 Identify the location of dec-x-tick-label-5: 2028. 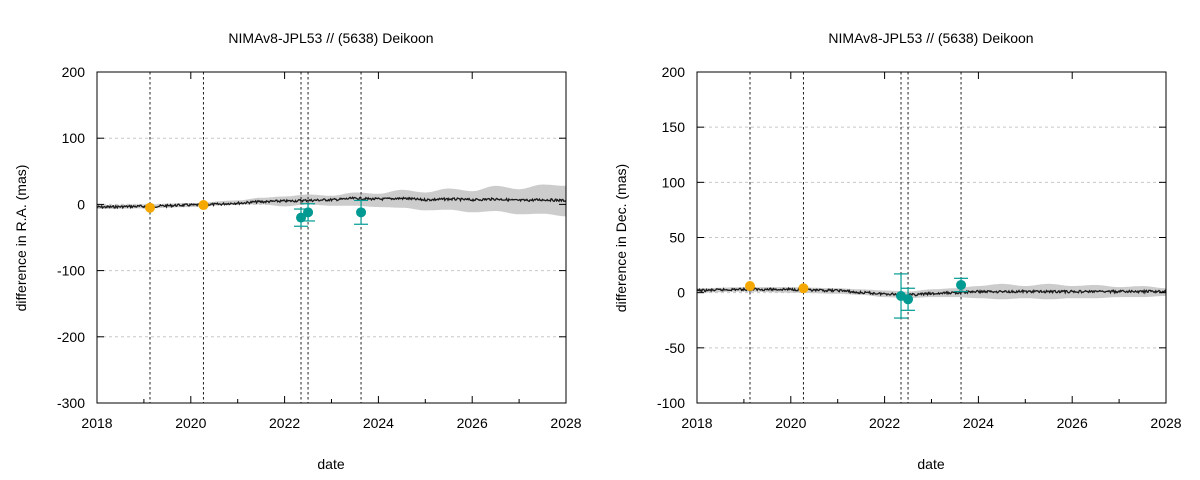
(1165, 423).